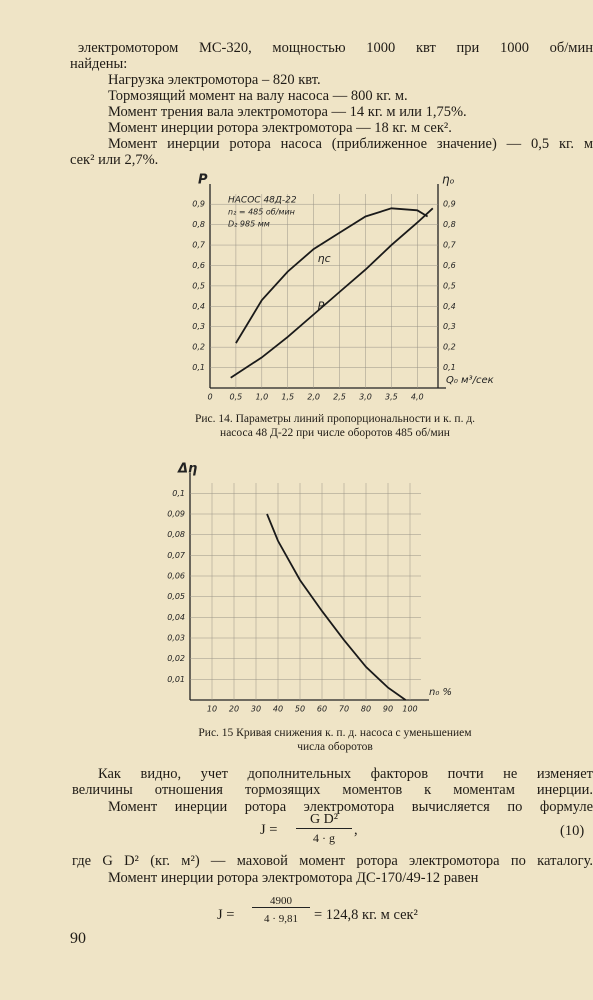 The image size is (593, 1000). Describe the element at coordinates (449, 367) in the screenshot. I see `y2-tick-label: 0,1` at that location.